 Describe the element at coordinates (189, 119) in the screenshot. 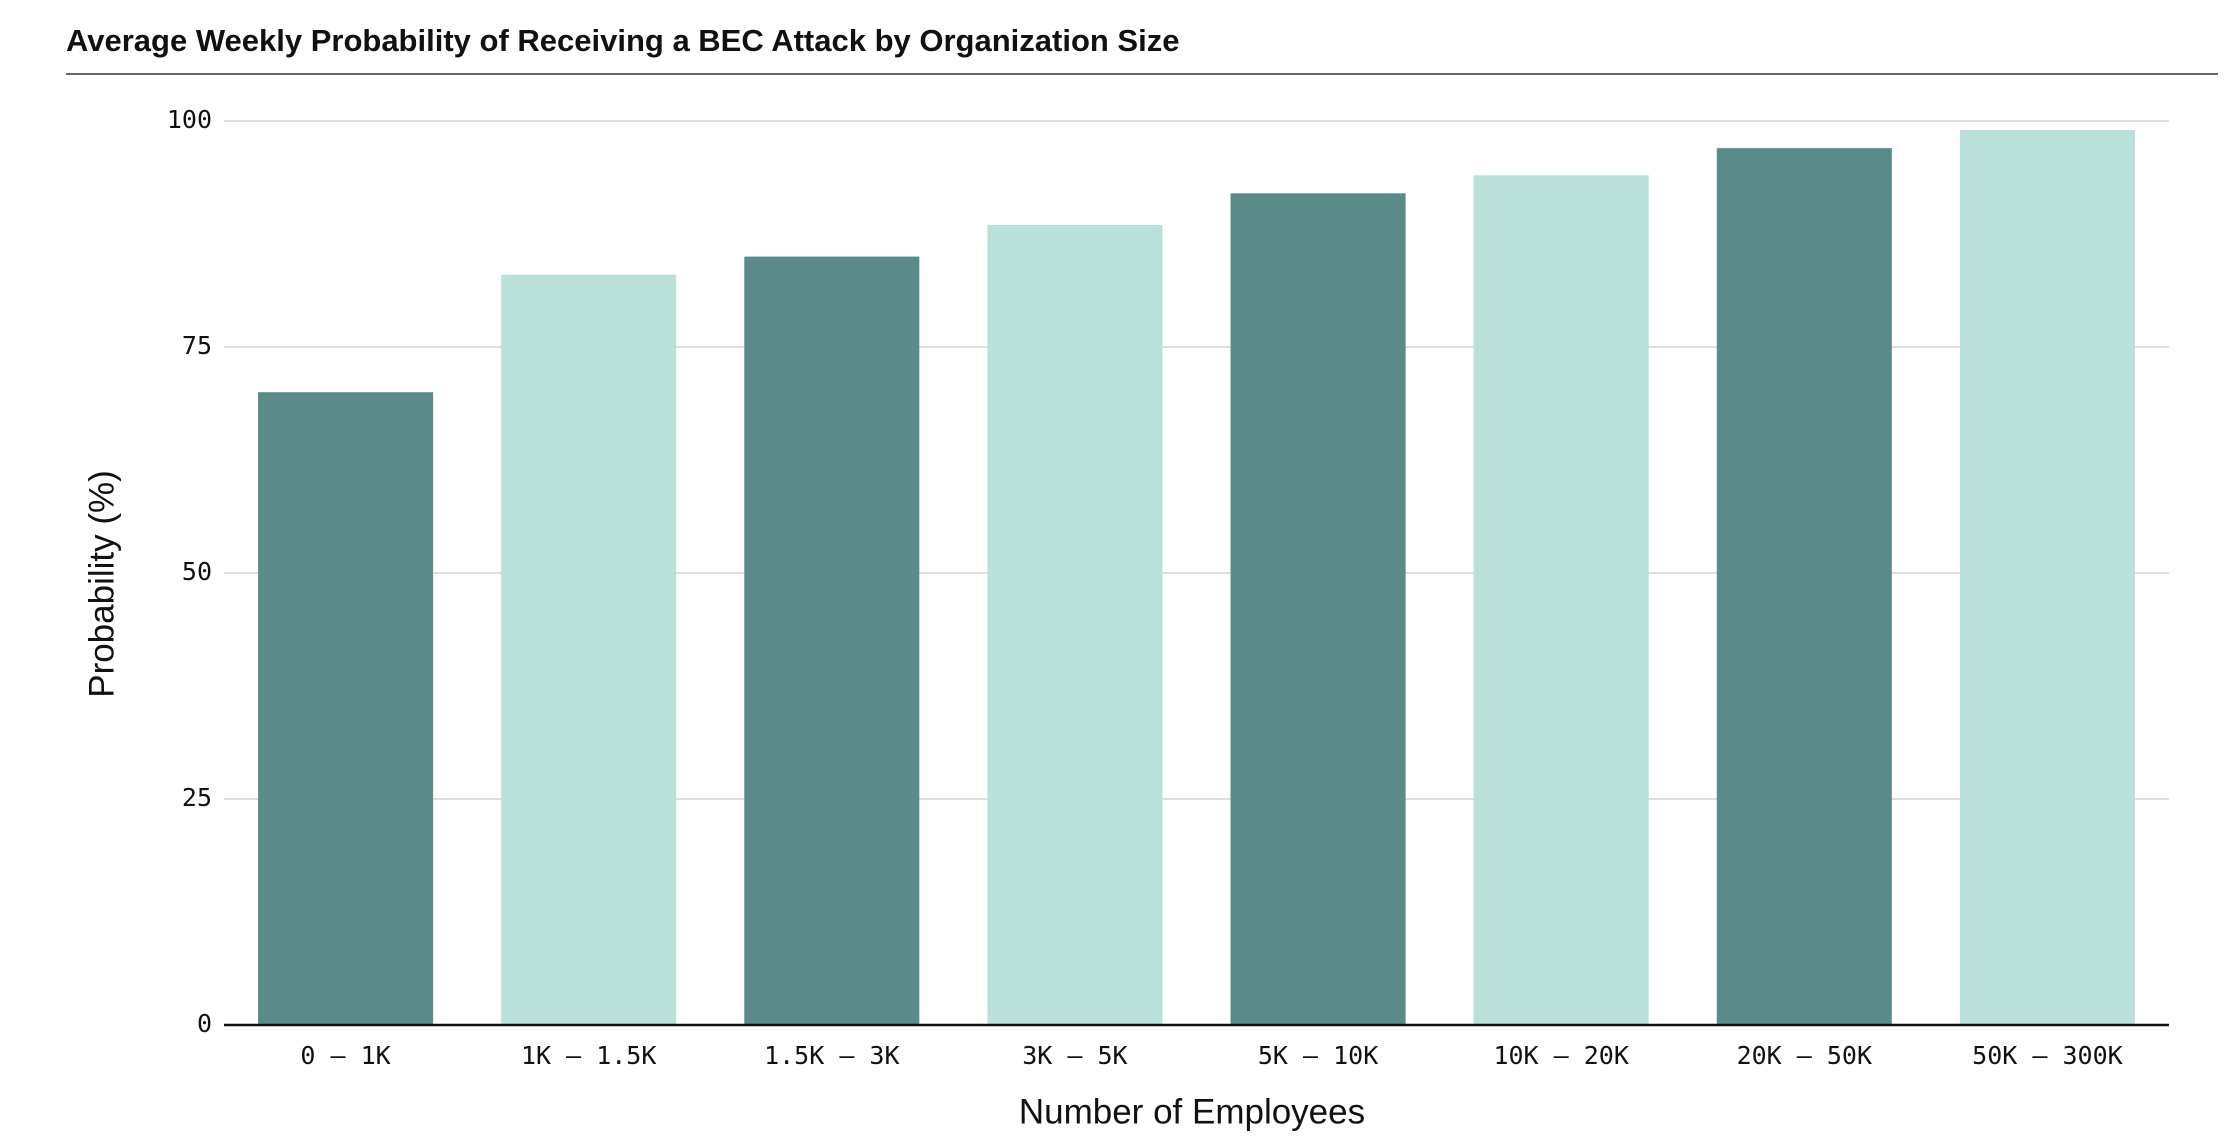

I see `y-tick-label: 100` at that location.